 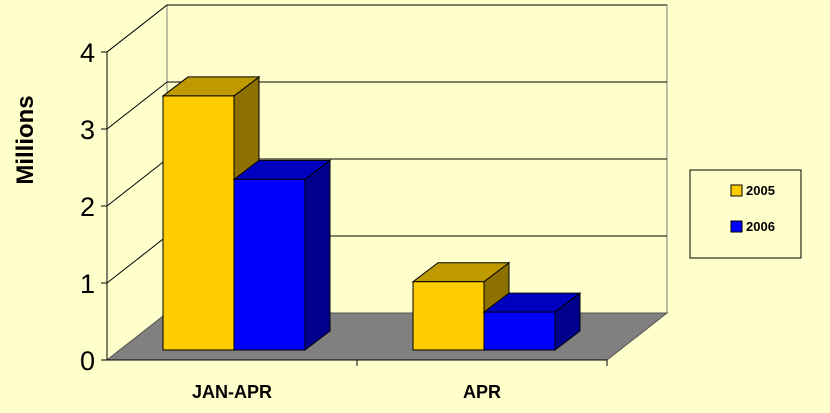 What do you see at coordinates (87, 130) in the screenshot?
I see `y-tick-label: 3` at bounding box center [87, 130].